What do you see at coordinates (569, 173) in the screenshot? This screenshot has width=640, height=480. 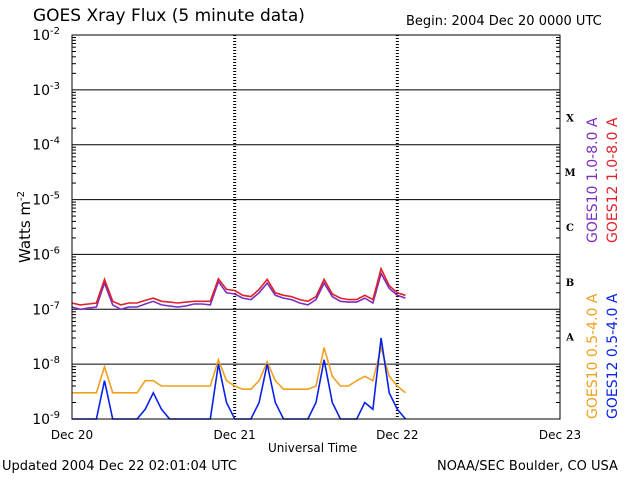 I see `flare-class-label: M` at bounding box center [569, 173].